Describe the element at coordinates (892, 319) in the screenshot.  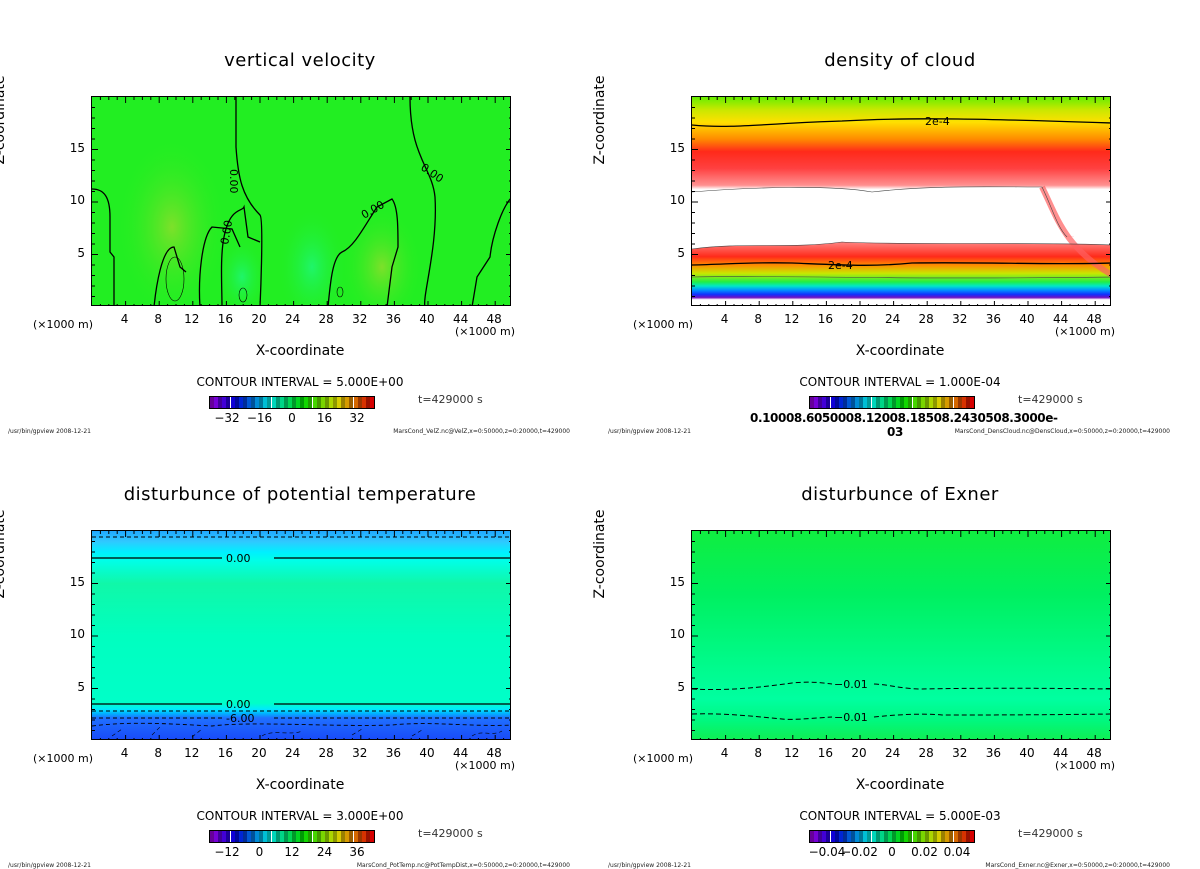
I see `x-tick-label: 24` at that location.